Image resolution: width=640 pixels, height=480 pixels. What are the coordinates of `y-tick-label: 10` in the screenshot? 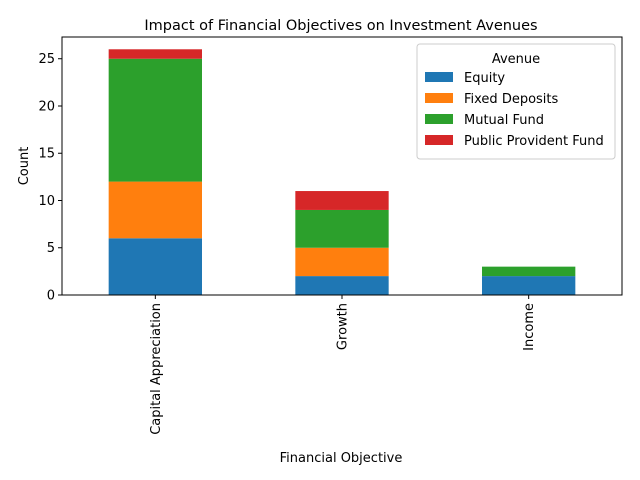 It's located at (46, 201).